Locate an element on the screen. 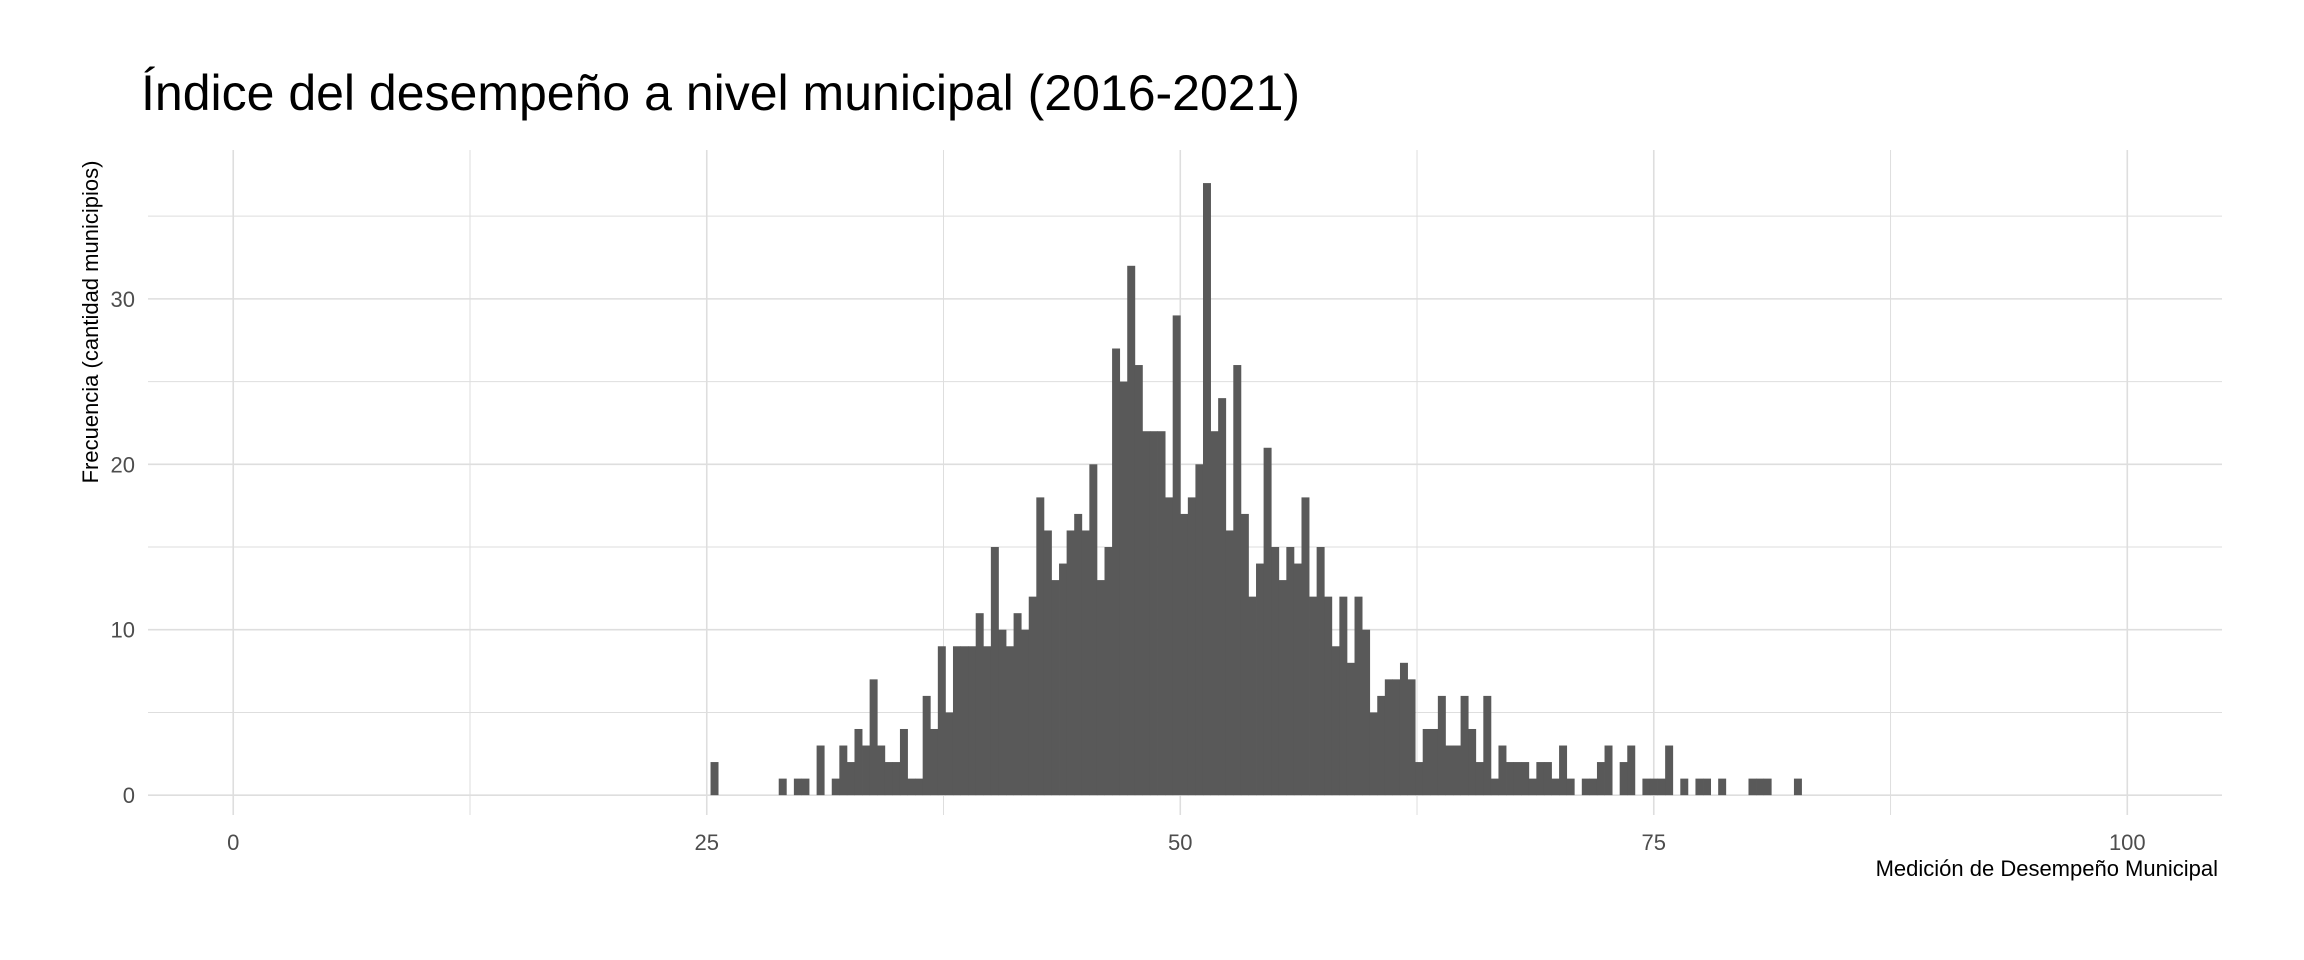  x-axis-ticks: 0 25 50 75 100 is located at coordinates (1186, 842).